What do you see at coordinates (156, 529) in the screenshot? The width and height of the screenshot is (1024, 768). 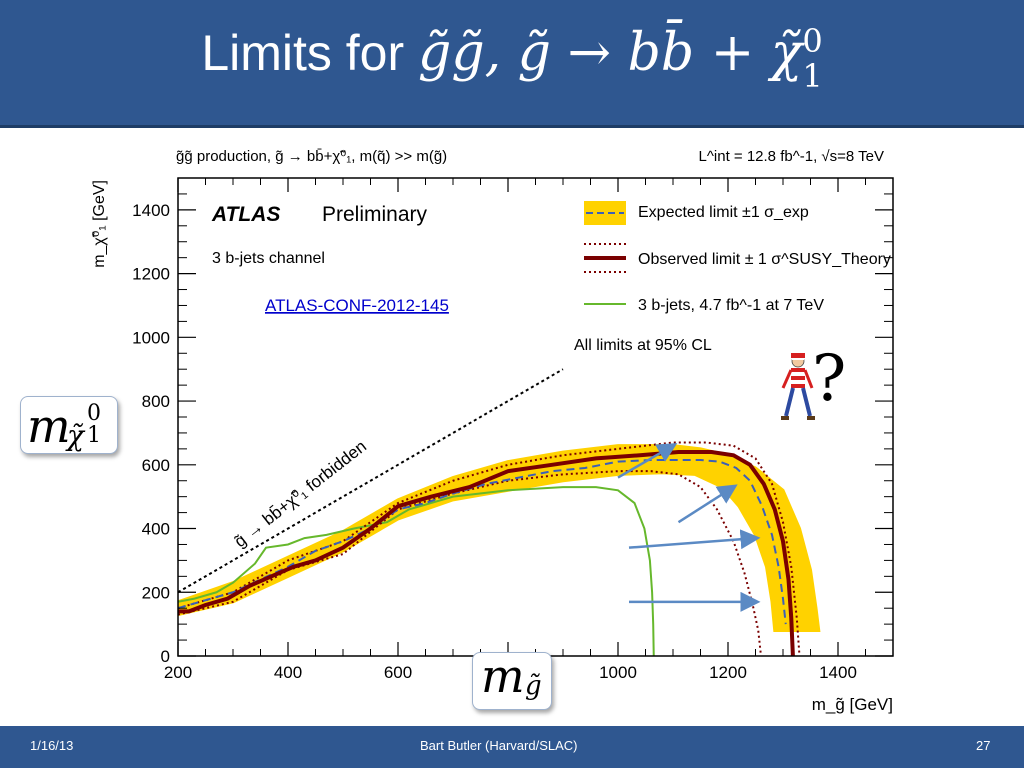 I see `y-tick-label: 400` at bounding box center [156, 529].